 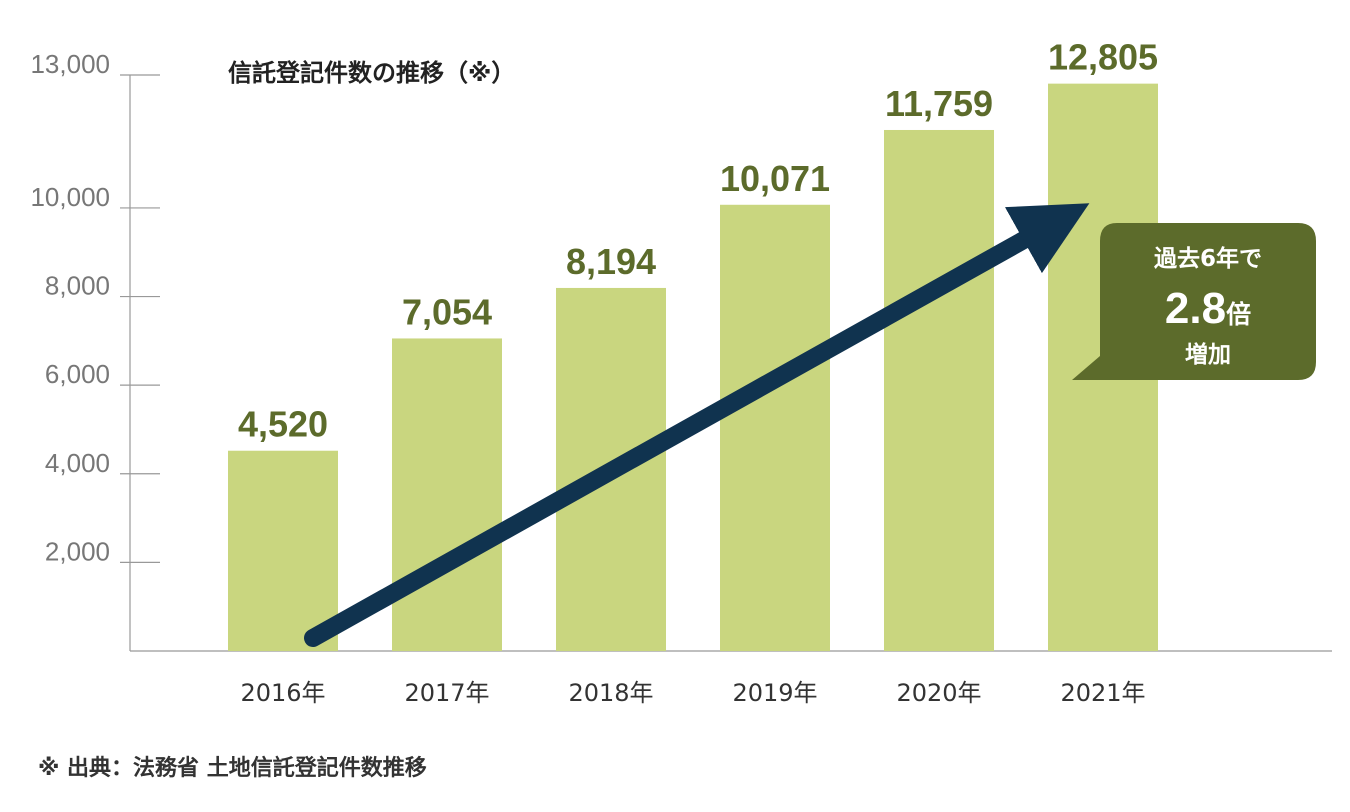 What do you see at coordinates (939, 103) in the screenshot?
I see `data-label: 11,759` at bounding box center [939, 103].